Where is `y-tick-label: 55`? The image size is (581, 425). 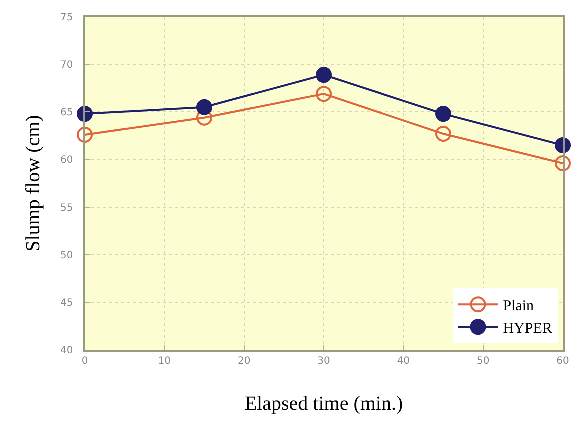 y-tick-label: 55 is located at coordinates (67, 208).